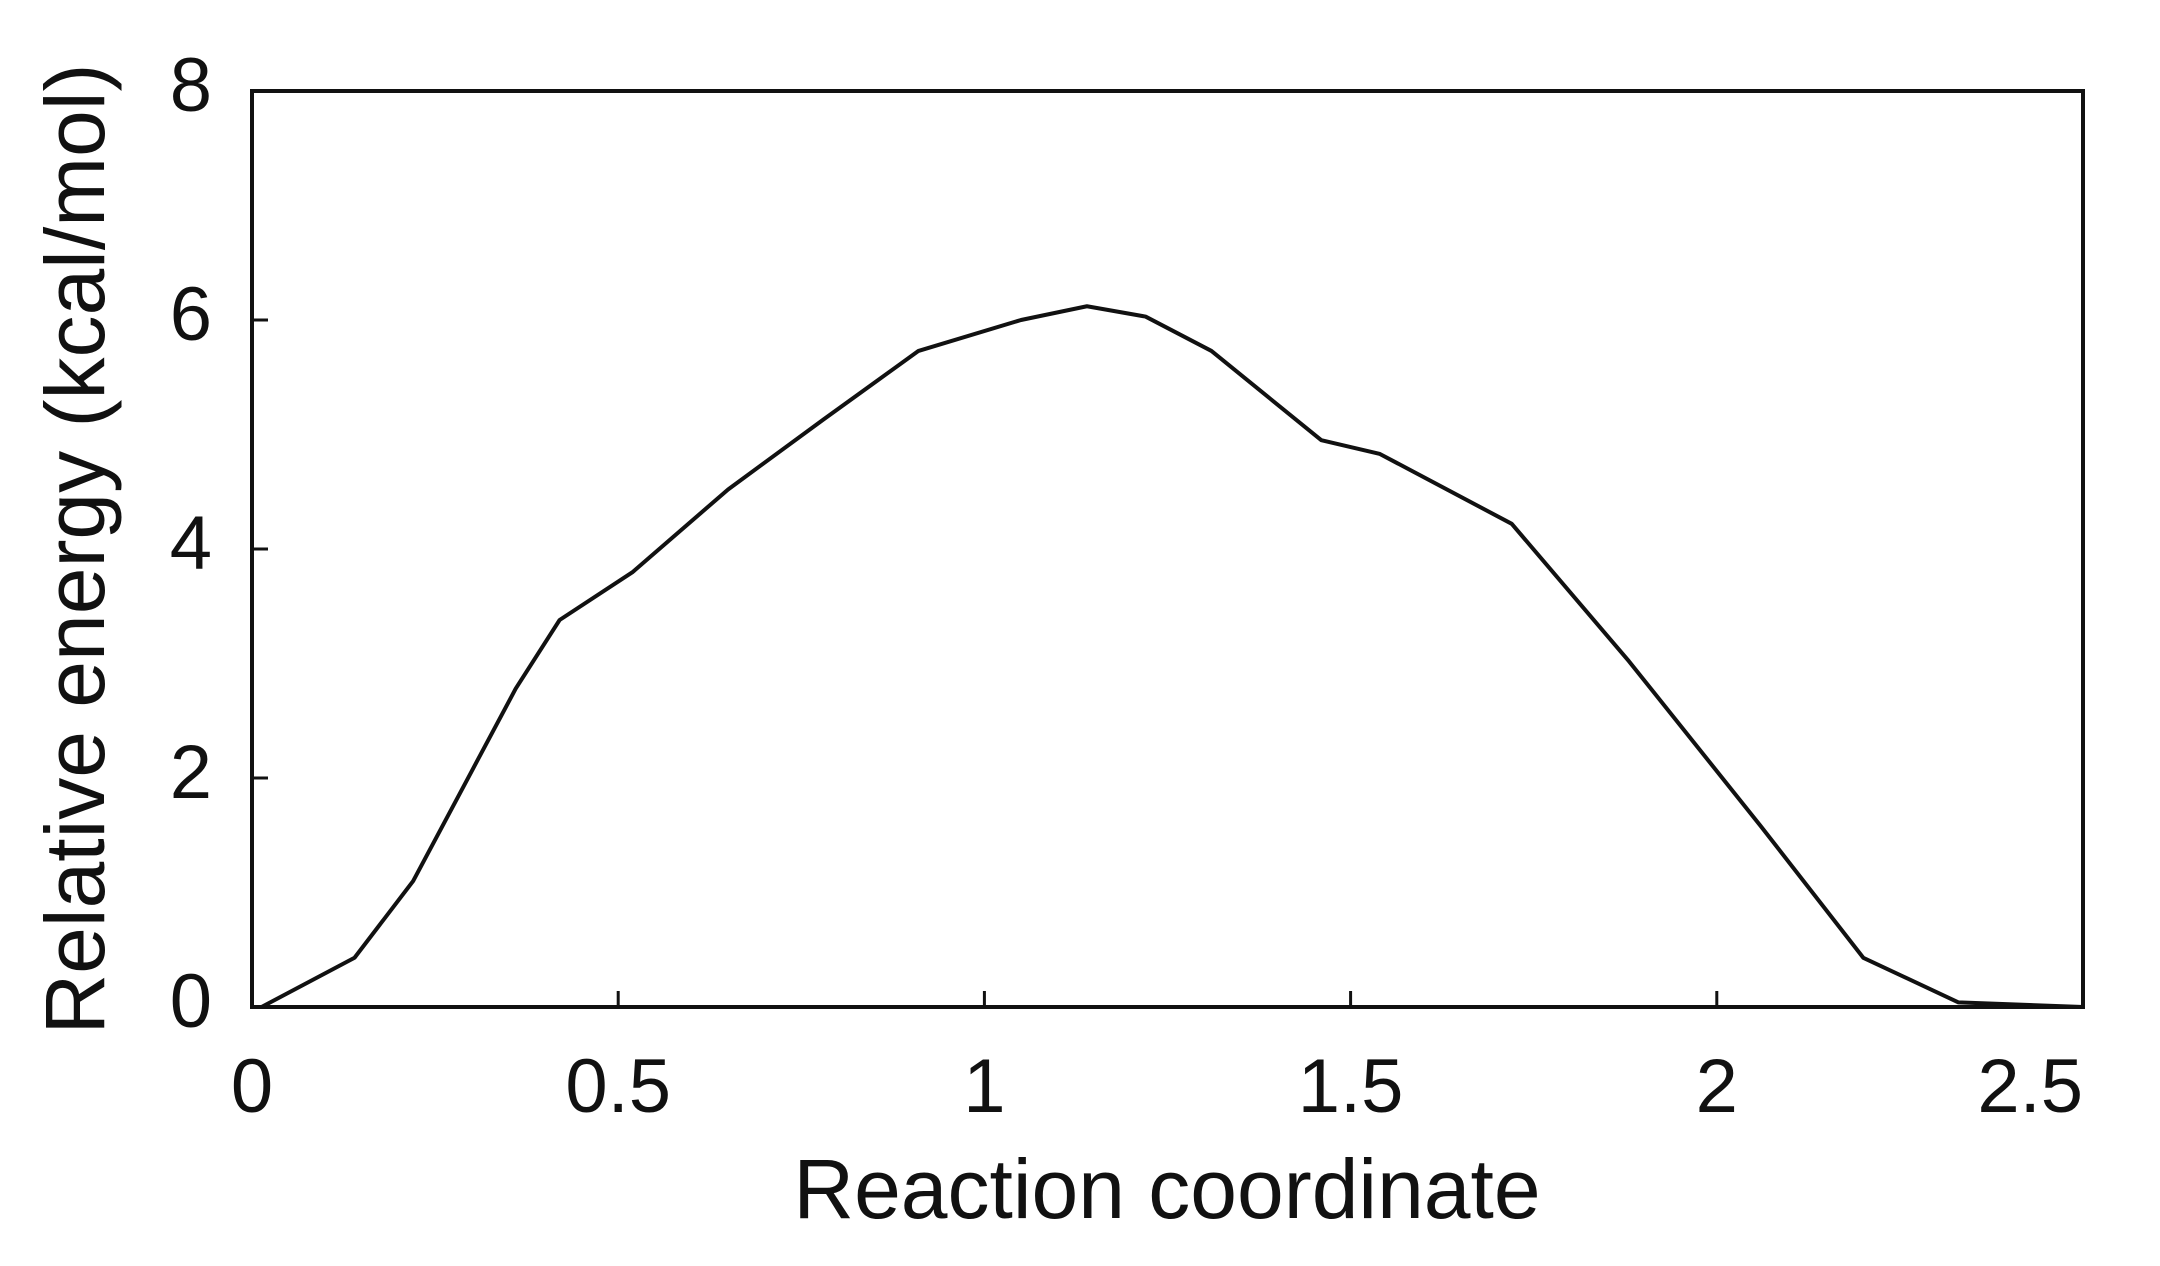  I want to click on x-axis-label: Reaction coordinate, so click(1166, 1189).